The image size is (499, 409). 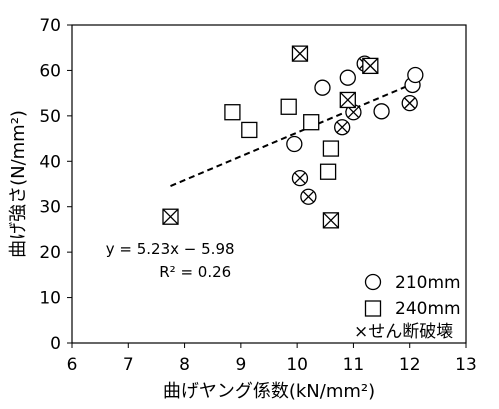 What do you see at coordinates (184, 365) in the screenshot?
I see `x-tick-label: 8` at bounding box center [184, 365].